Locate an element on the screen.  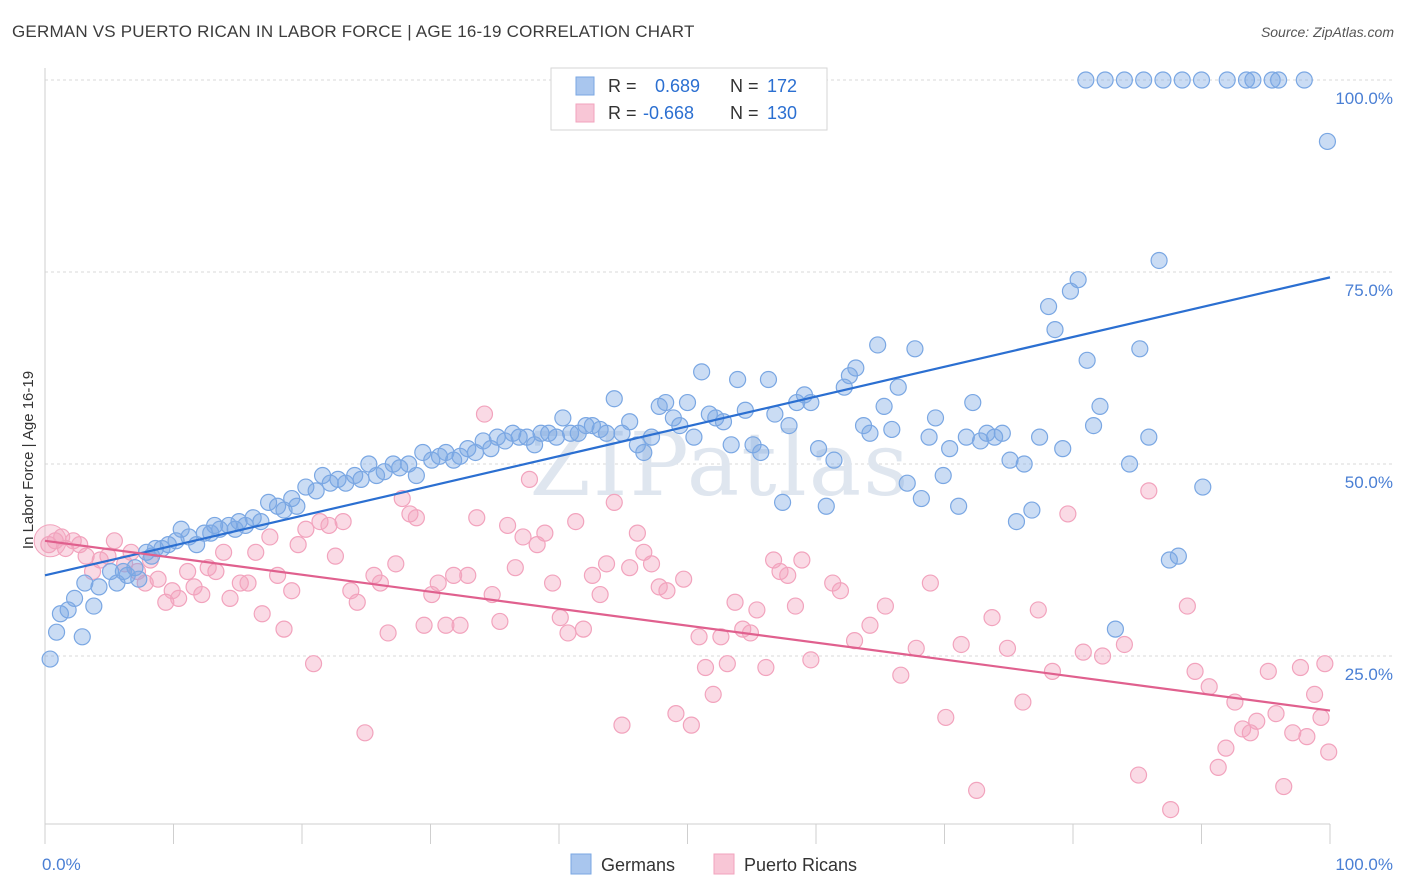
germans-n-label: N = is located at coordinates (744, 86).